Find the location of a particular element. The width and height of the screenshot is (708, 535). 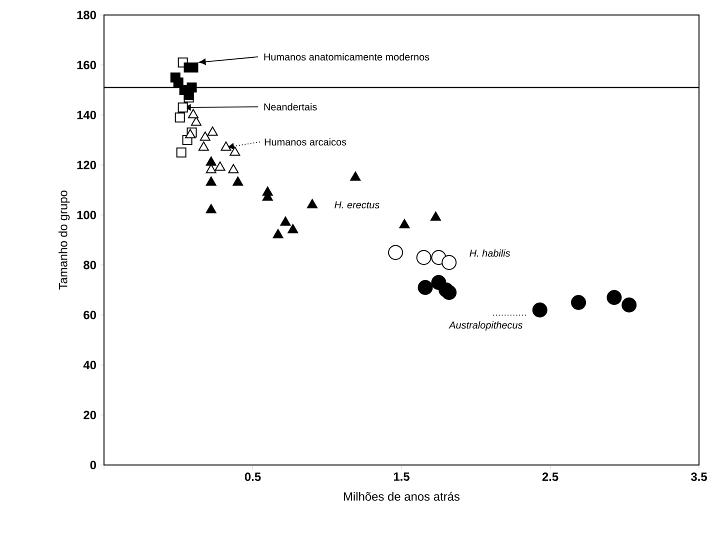

y-axis-title: Tamanho do grupo is located at coordinates (64, 240).